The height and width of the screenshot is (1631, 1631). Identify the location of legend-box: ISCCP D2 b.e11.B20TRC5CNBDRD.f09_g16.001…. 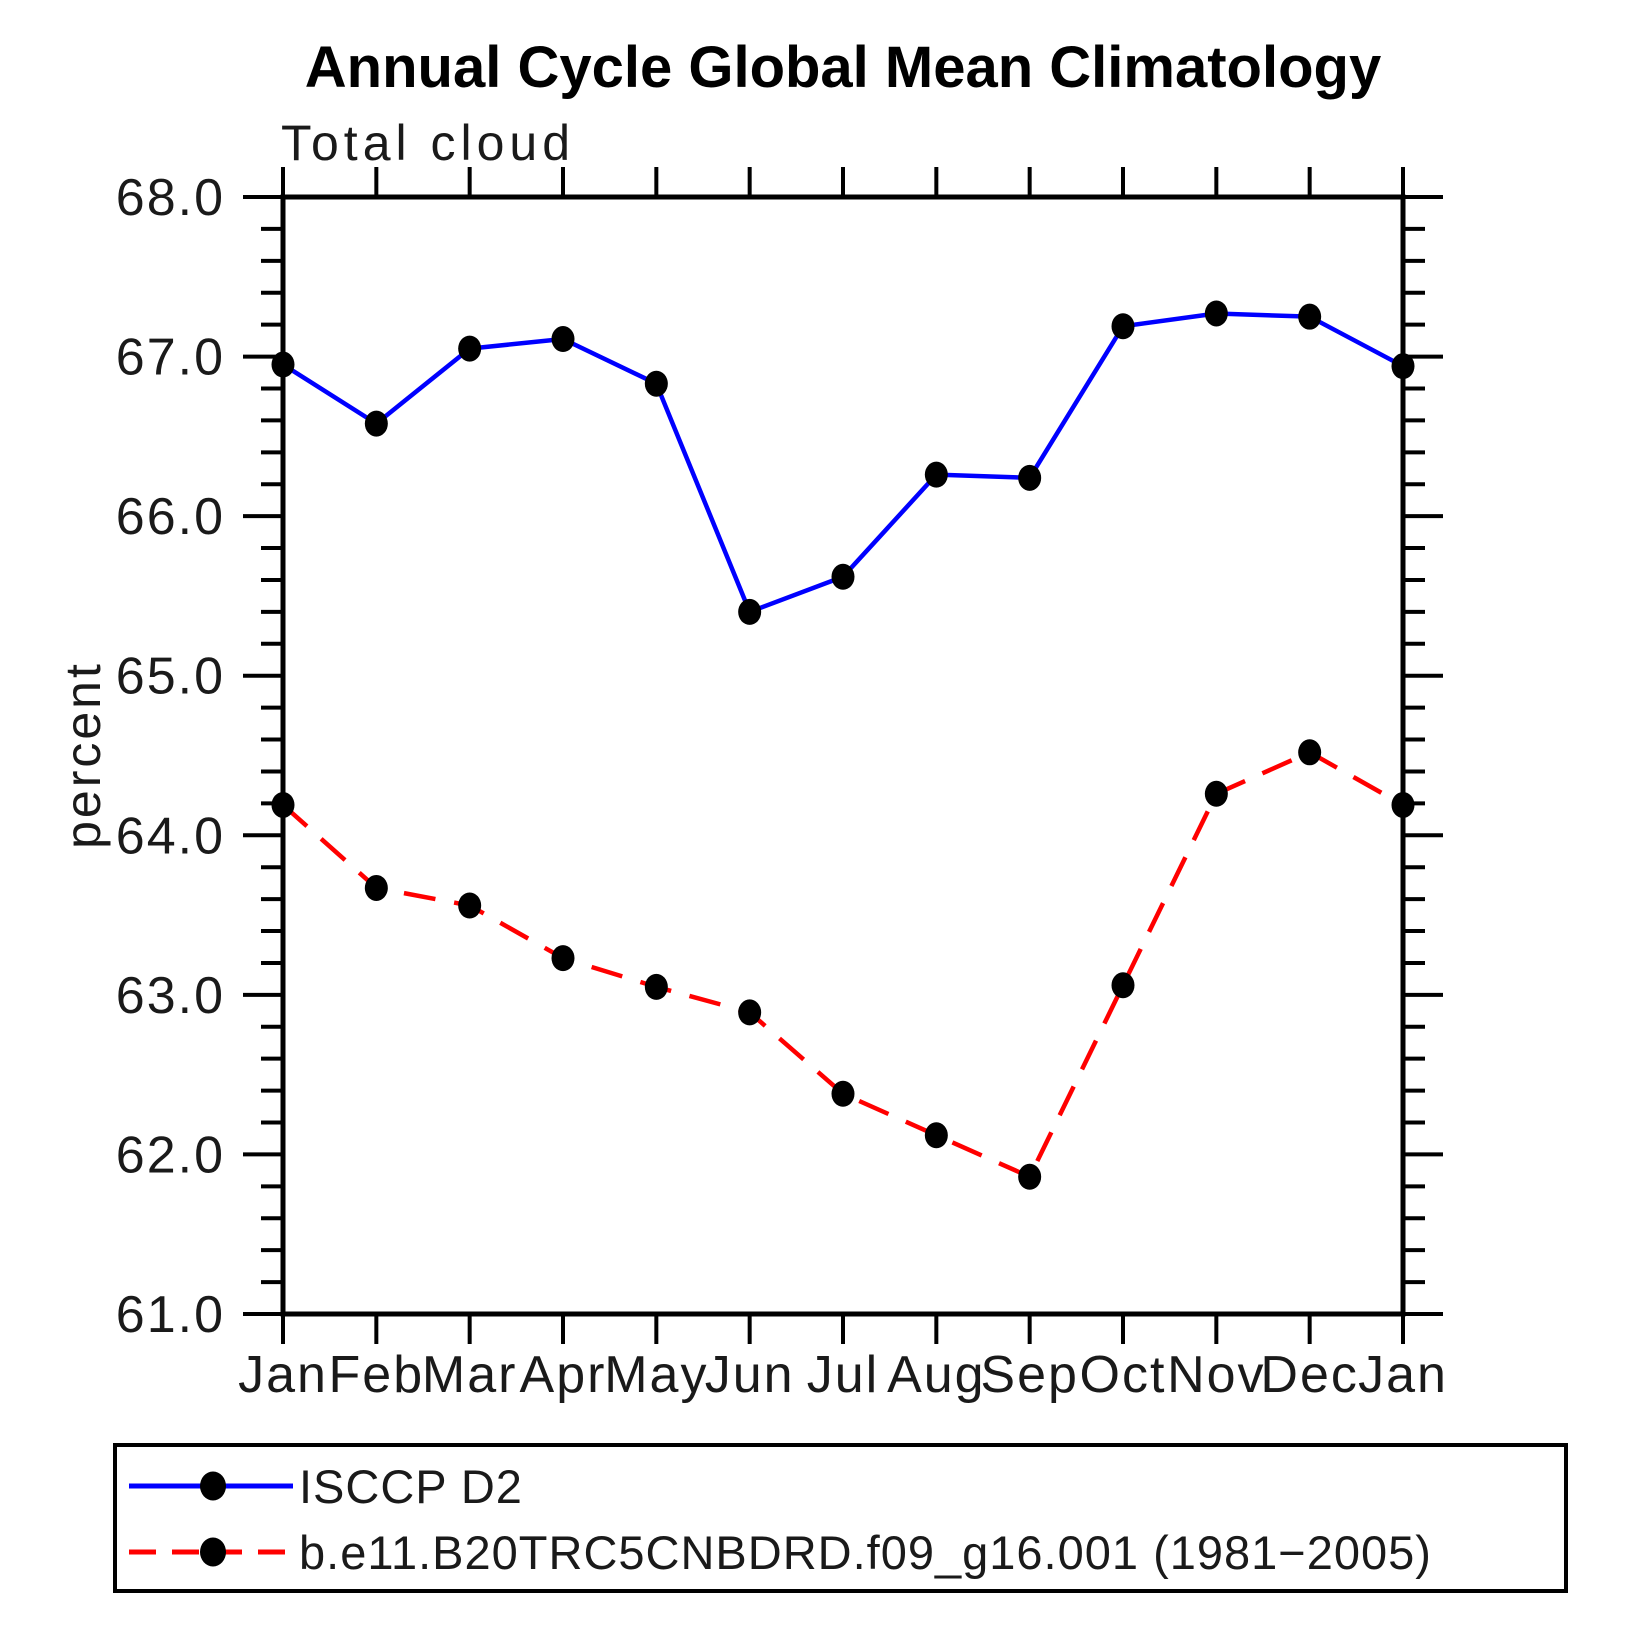
(840, 1518).